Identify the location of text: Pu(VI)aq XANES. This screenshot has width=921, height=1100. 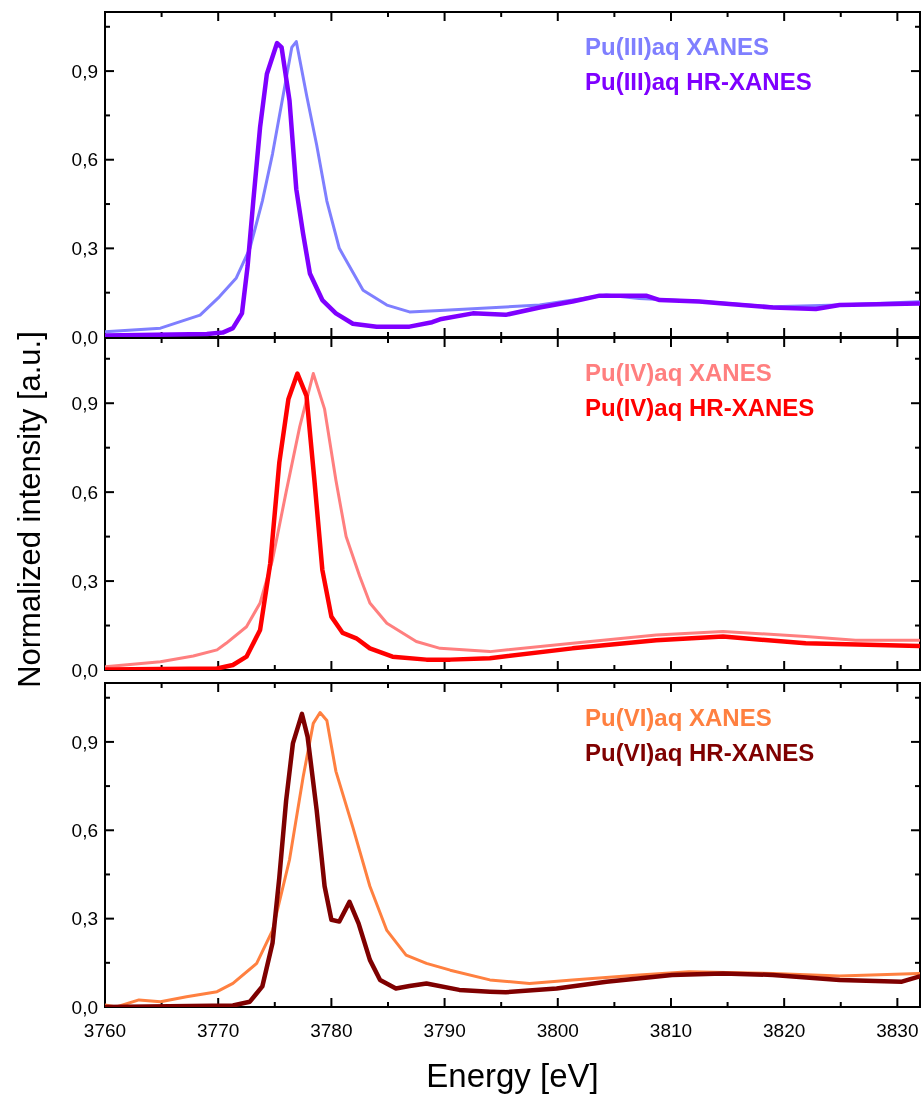
(678, 717).